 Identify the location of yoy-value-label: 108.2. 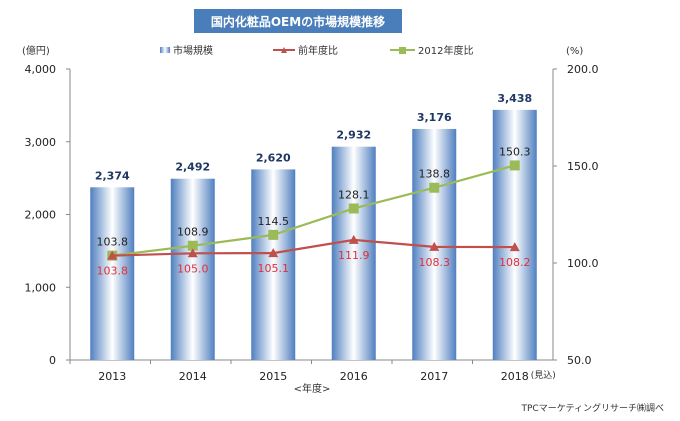
(515, 262).